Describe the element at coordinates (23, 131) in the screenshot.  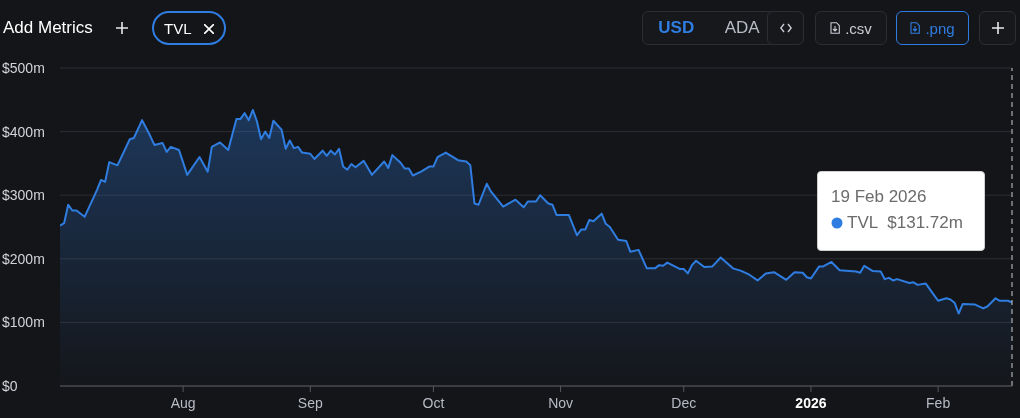
I see `y-tick-label: $400m` at that location.